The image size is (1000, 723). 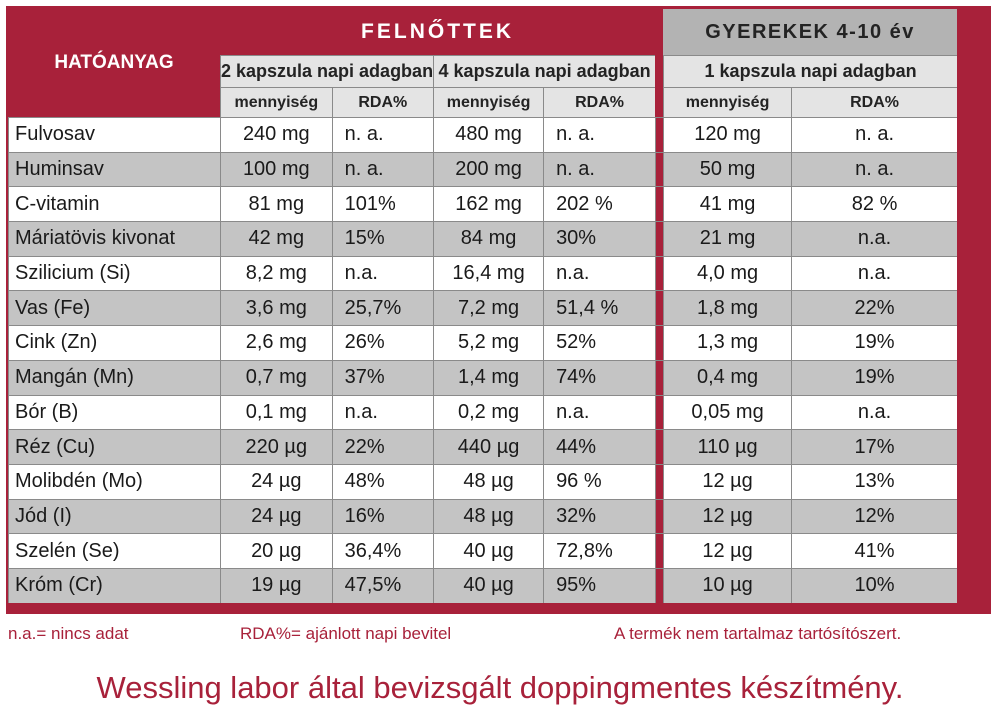 I want to click on legend-na: n.a.= nincs adat, so click(x=68, y=633).